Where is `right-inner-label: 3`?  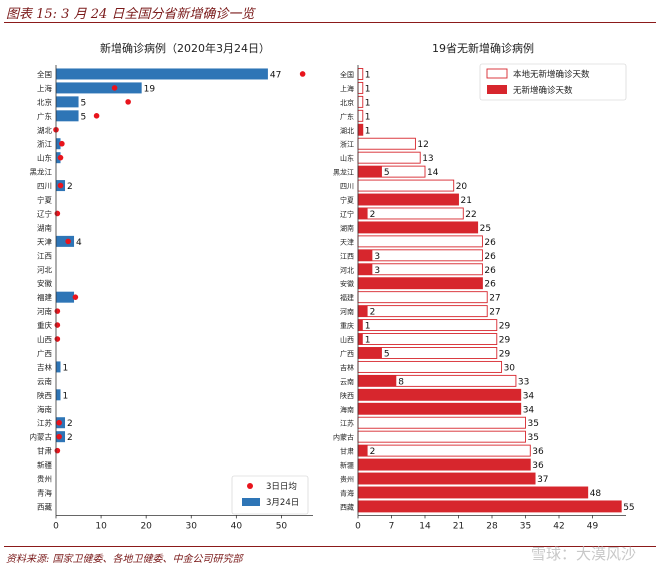 right-inner-label: 3 is located at coordinates (377, 257).